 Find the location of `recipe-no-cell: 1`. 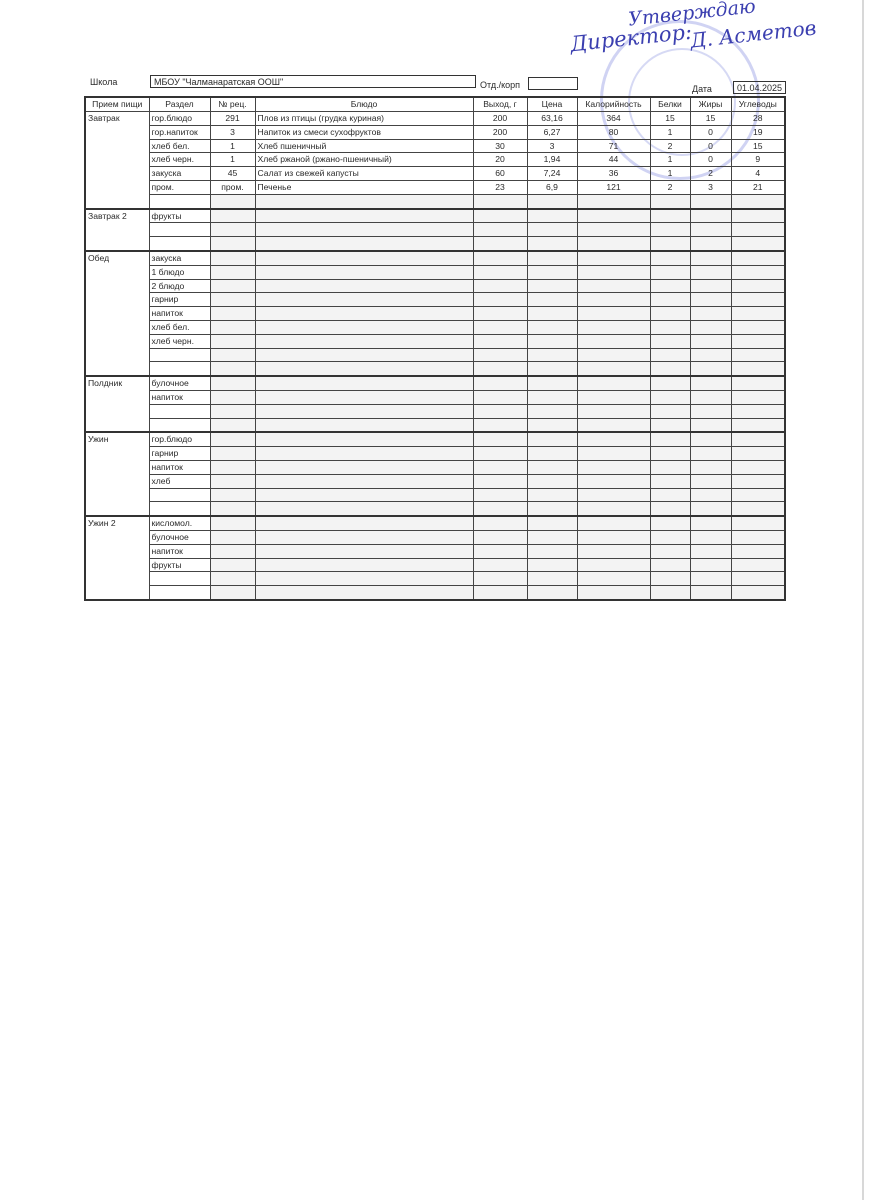

recipe-no-cell: 1 is located at coordinates (232, 146).